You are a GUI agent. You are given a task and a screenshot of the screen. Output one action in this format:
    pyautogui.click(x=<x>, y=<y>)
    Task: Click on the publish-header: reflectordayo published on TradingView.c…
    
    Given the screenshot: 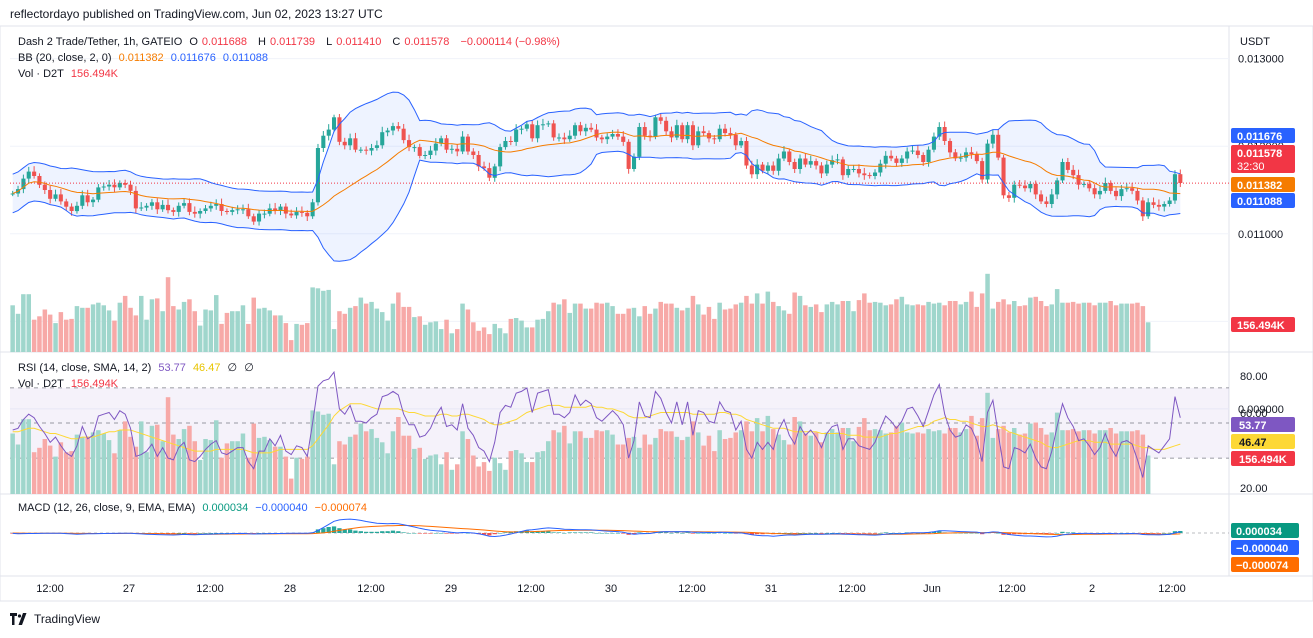 What is the action you would take?
    pyautogui.click(x=196, y=14)
    